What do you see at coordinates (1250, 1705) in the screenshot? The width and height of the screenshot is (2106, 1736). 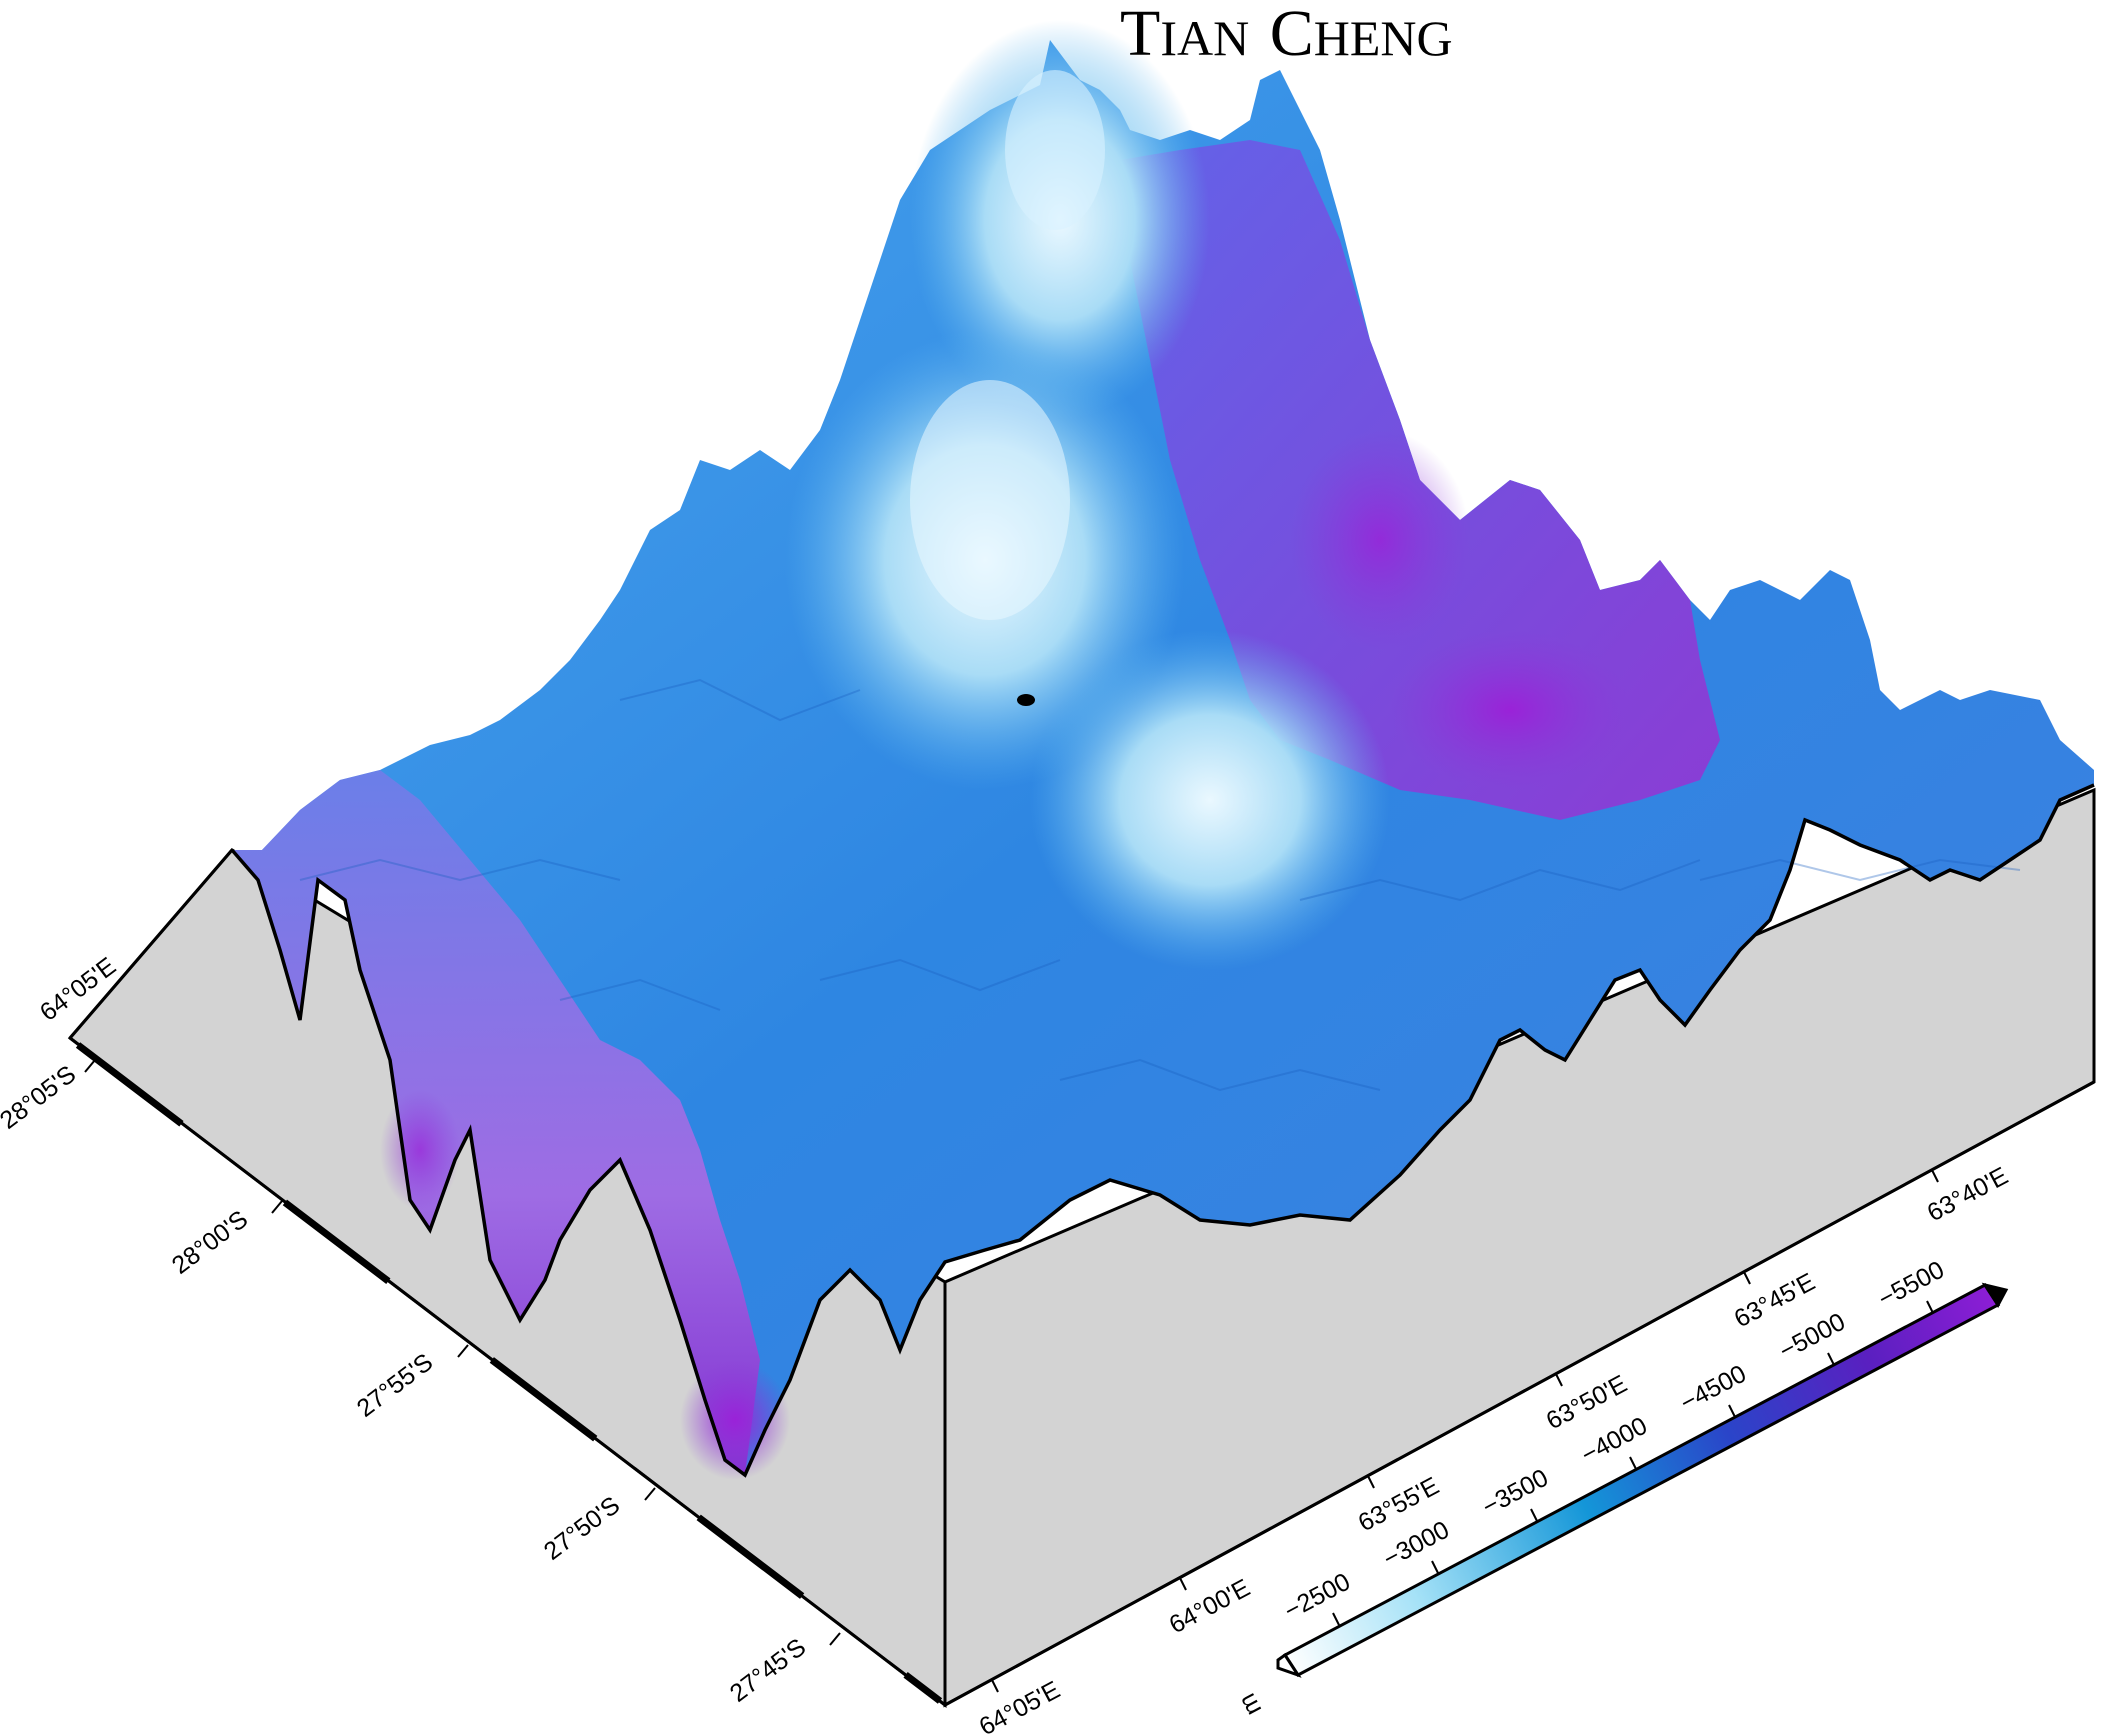 I see `colorbar-unit: m` at bounding box center [1250, 1705].